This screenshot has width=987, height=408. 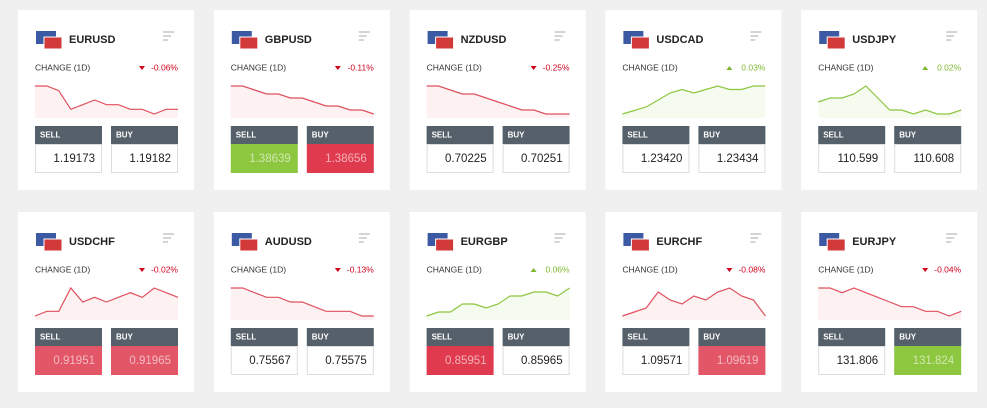 What do you see at coordinates (74, 361) in the screenshot?
I see `sell-price: 0.91951` at bounding box center [74, 361].